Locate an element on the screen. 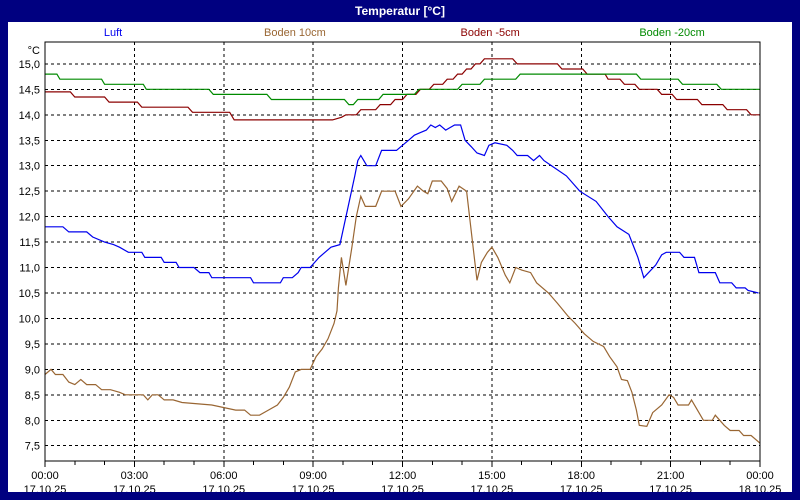 The image size is (800, 500). y-tick-label: 13,0 is located at coordinates (29, 167).